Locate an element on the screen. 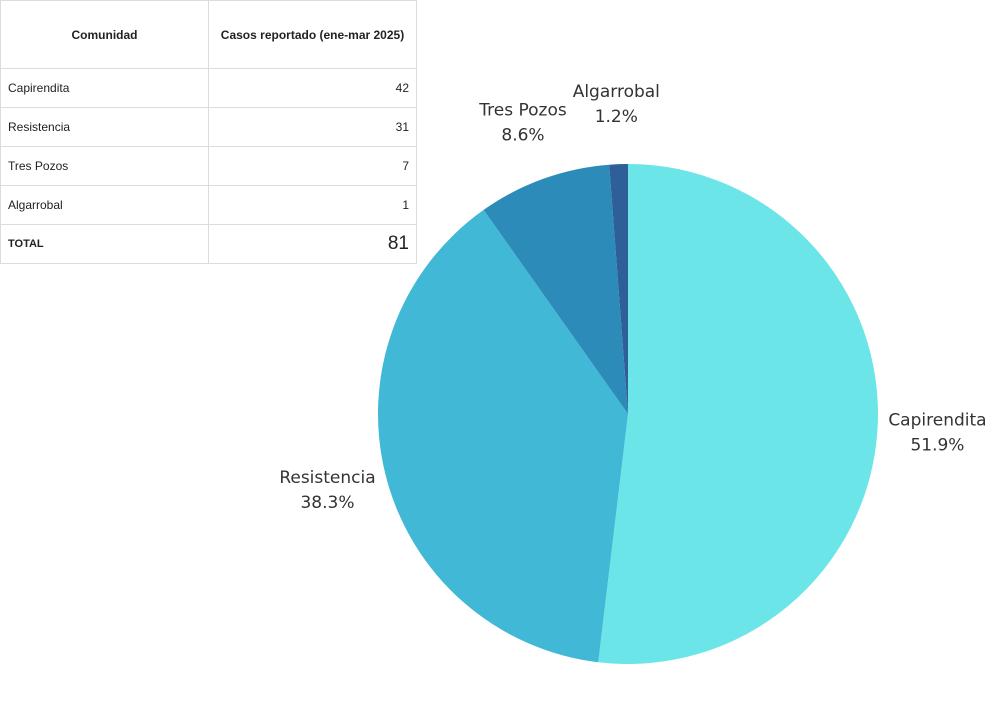 This screenshot has height=707, width=1000. table-row: Capirendita 42 is located at coordinates (208, 88).